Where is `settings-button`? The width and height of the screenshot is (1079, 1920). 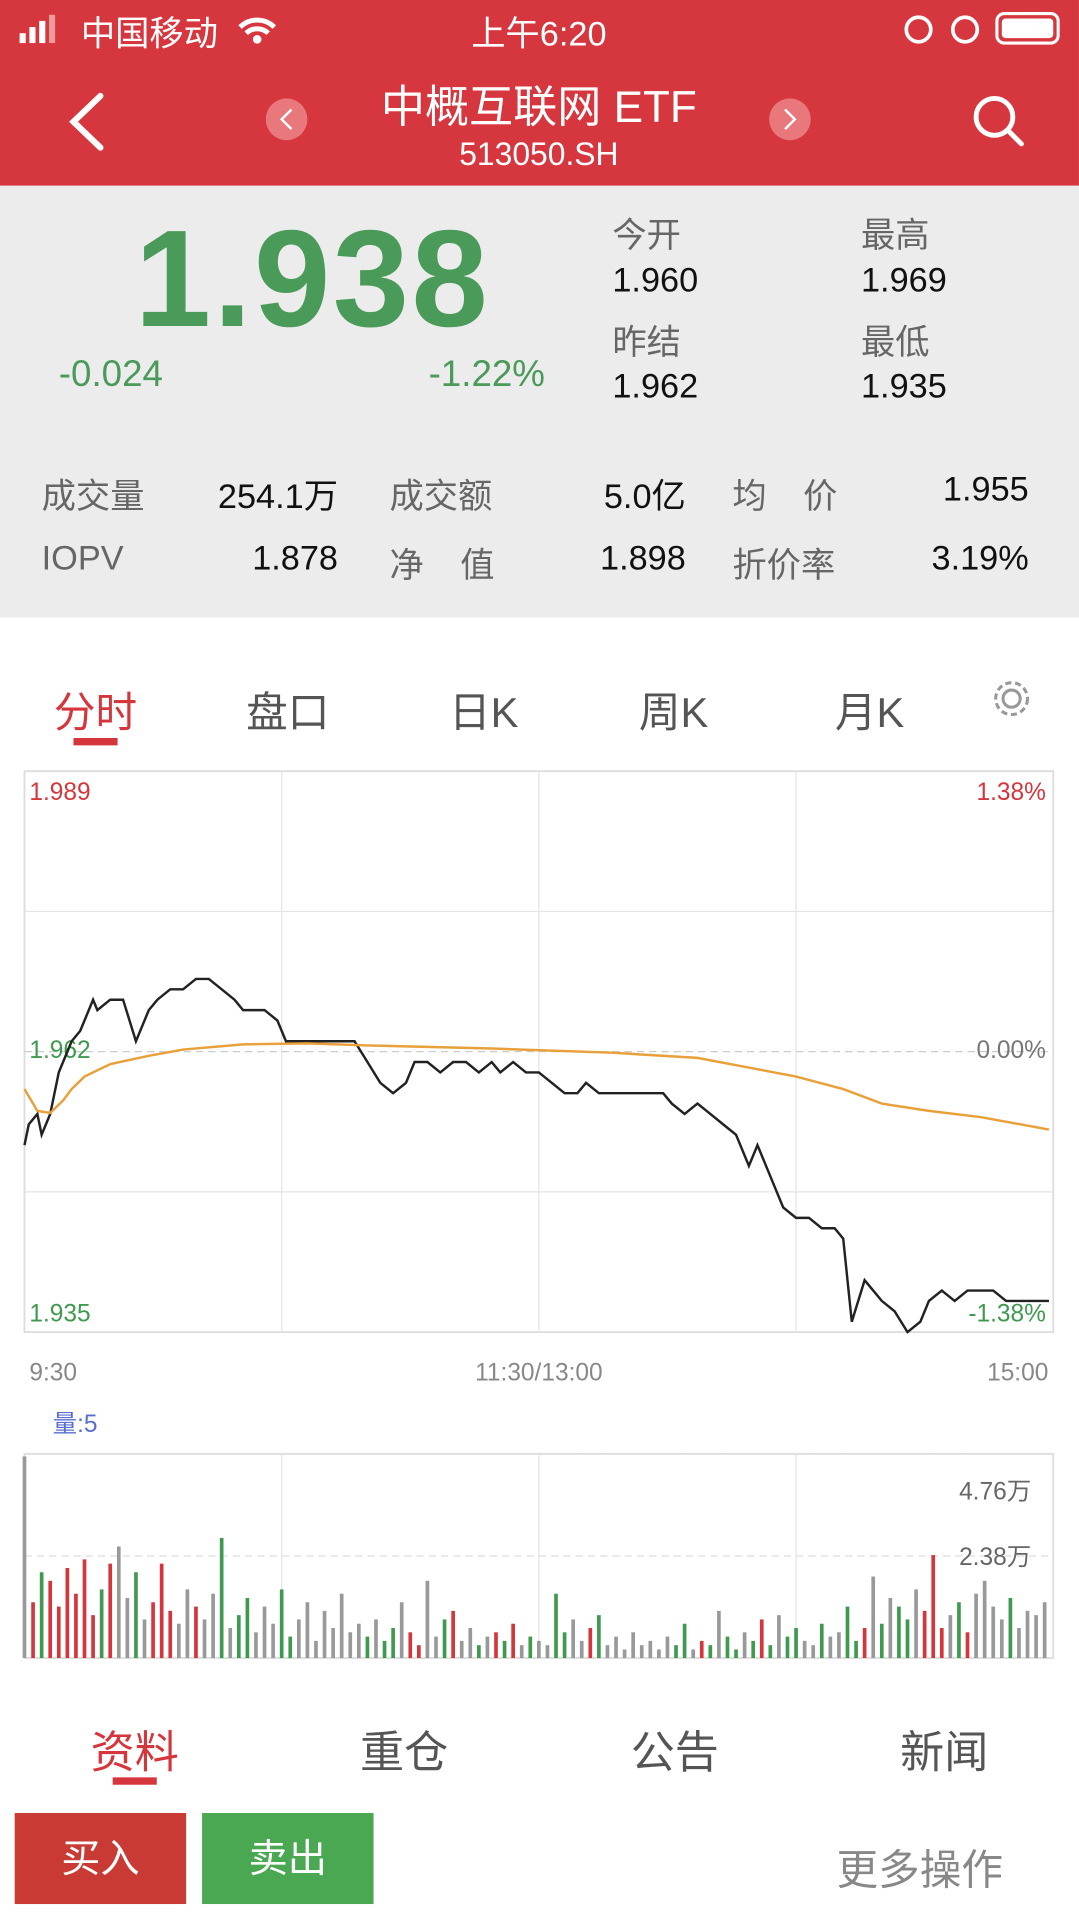 settings-button is located at coordinates (1012, 699).